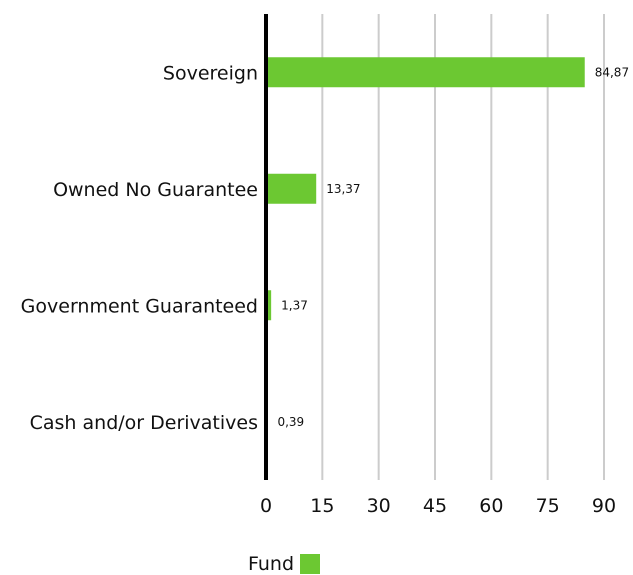 Image resolution: width=633 pixels, height=575 pixels. I want to click on x-tick-30: 30, so click(379, 506).